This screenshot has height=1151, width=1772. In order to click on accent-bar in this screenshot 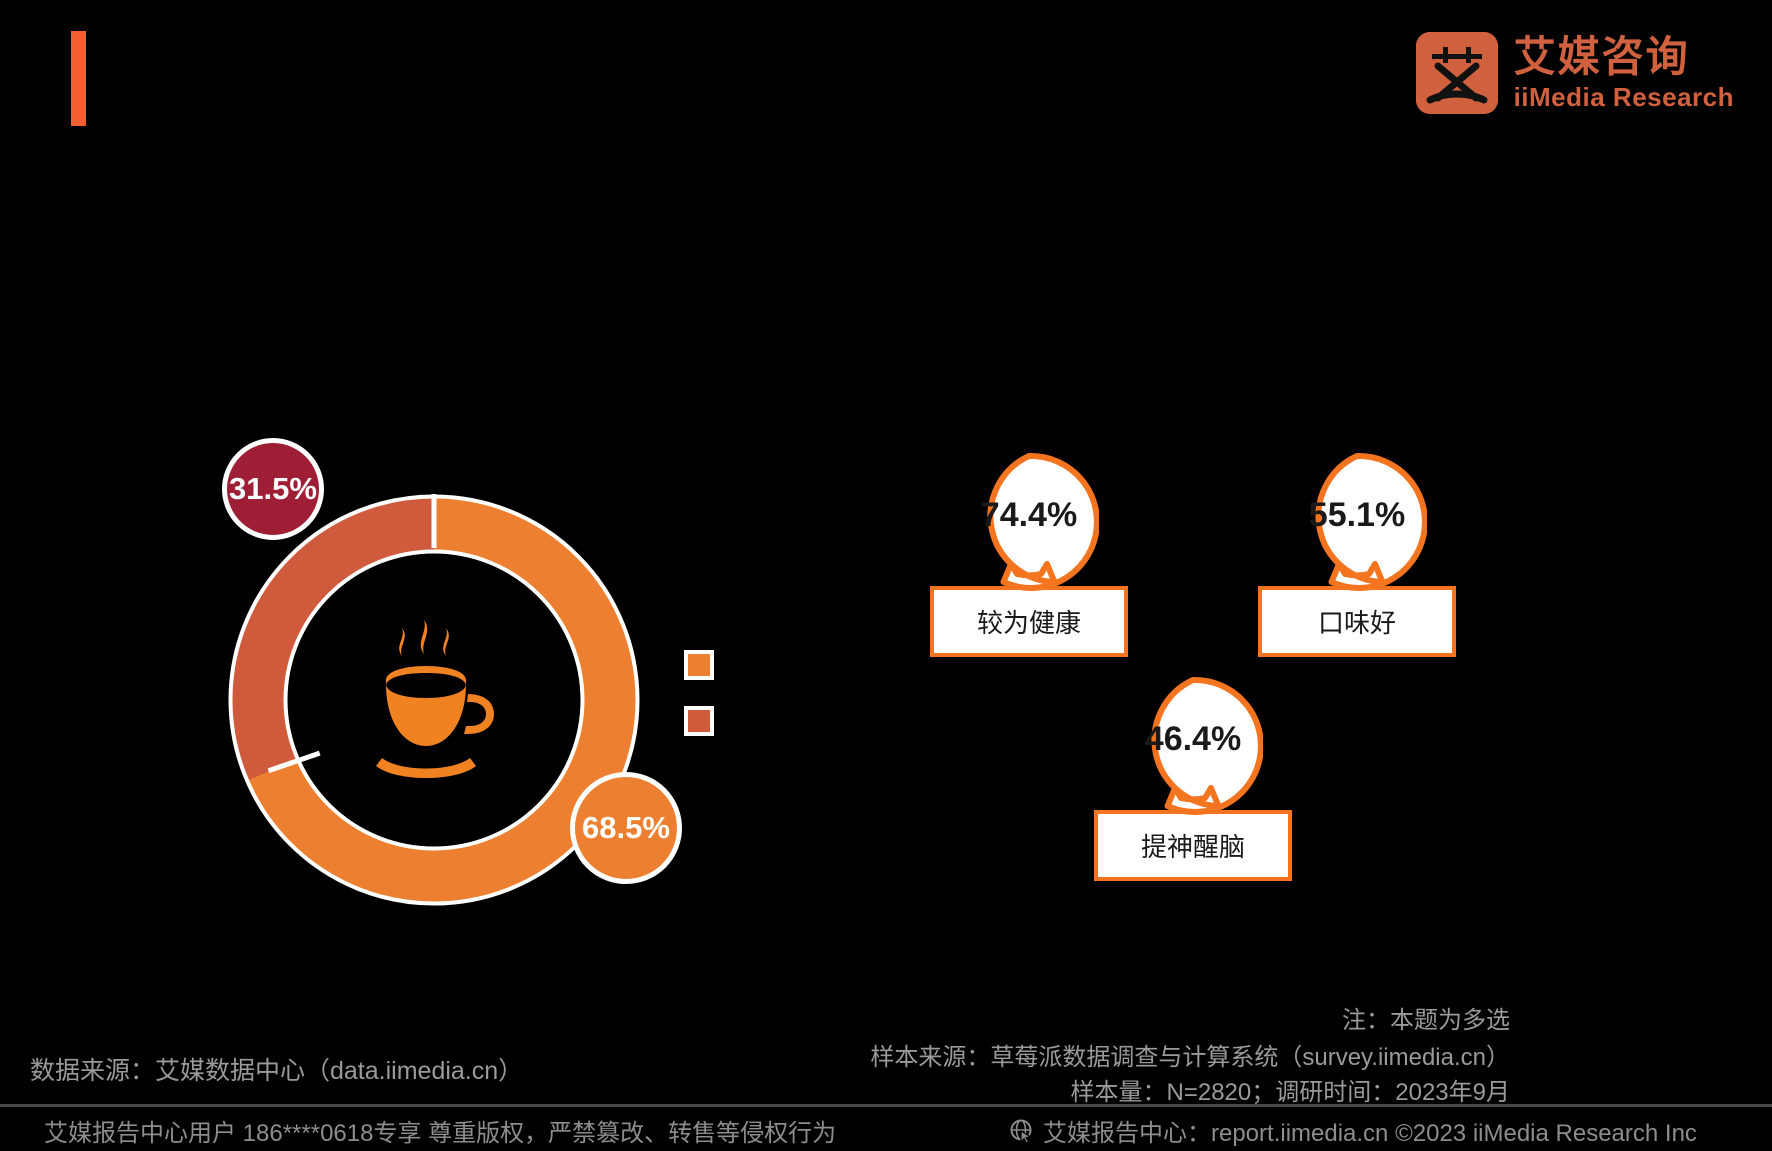, I will do `click(78, 78)`.